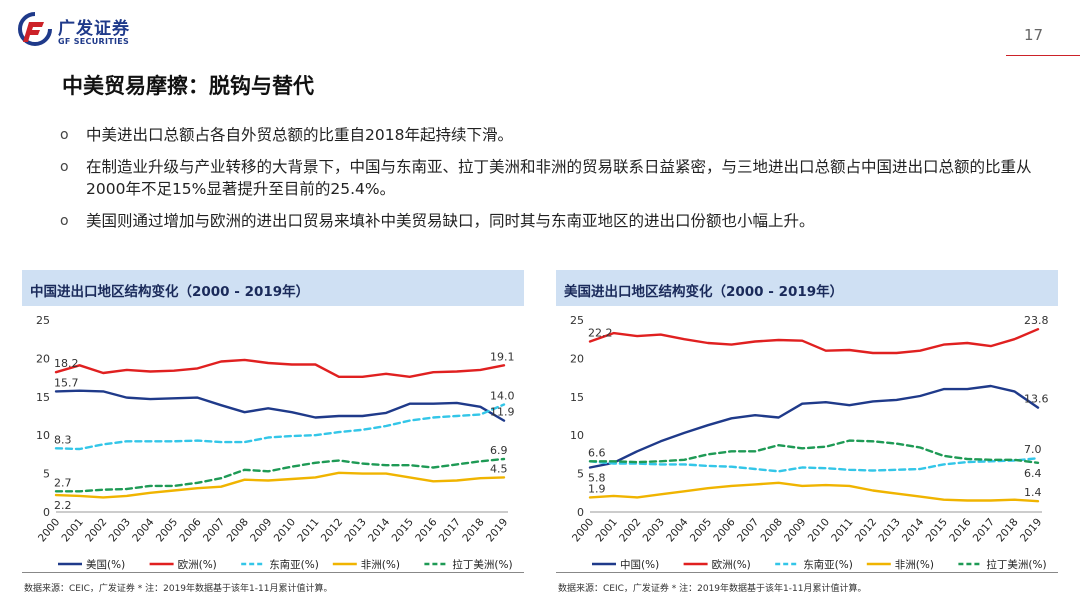  I want to click on x-tick-label: 2018, so click(1007, 530).